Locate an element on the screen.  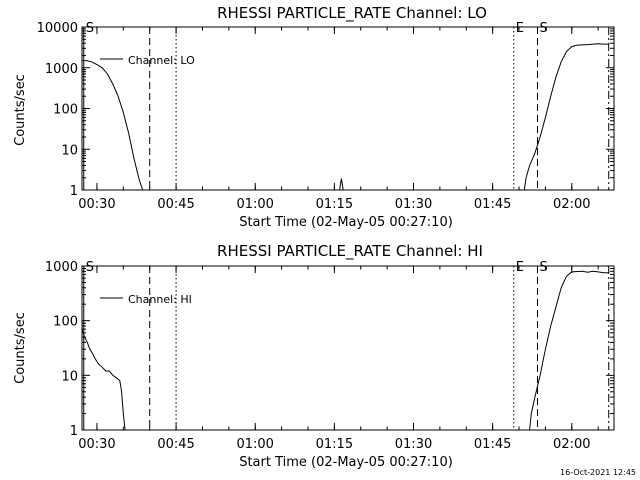
lo-chart-title: RHESSI PARTICLE_RATE Channel: LO is located at coordinates (352, 13).